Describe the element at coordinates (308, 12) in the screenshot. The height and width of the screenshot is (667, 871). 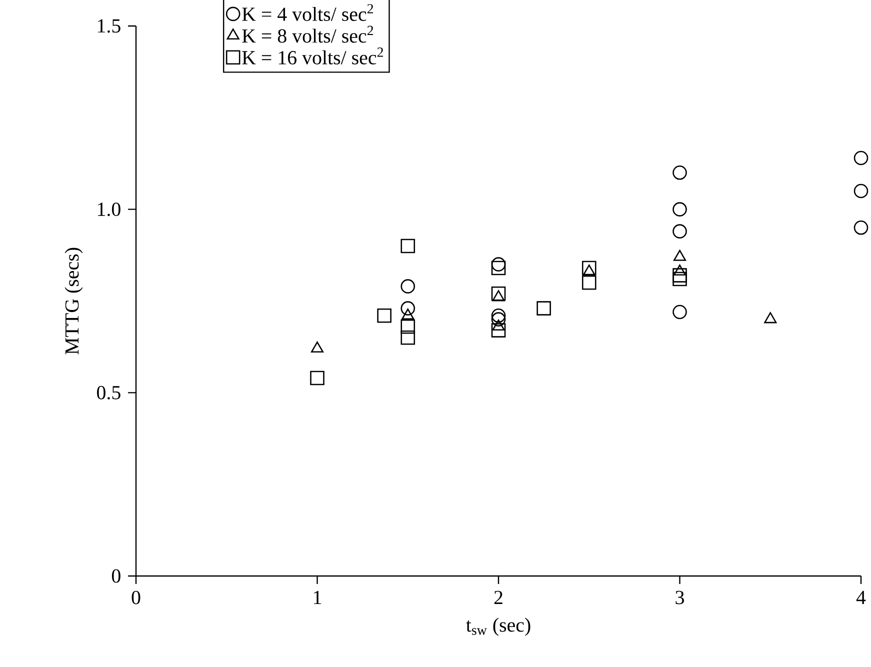
I see `legend-label: K = 4 volts/ sec$^{2}$` at that location.